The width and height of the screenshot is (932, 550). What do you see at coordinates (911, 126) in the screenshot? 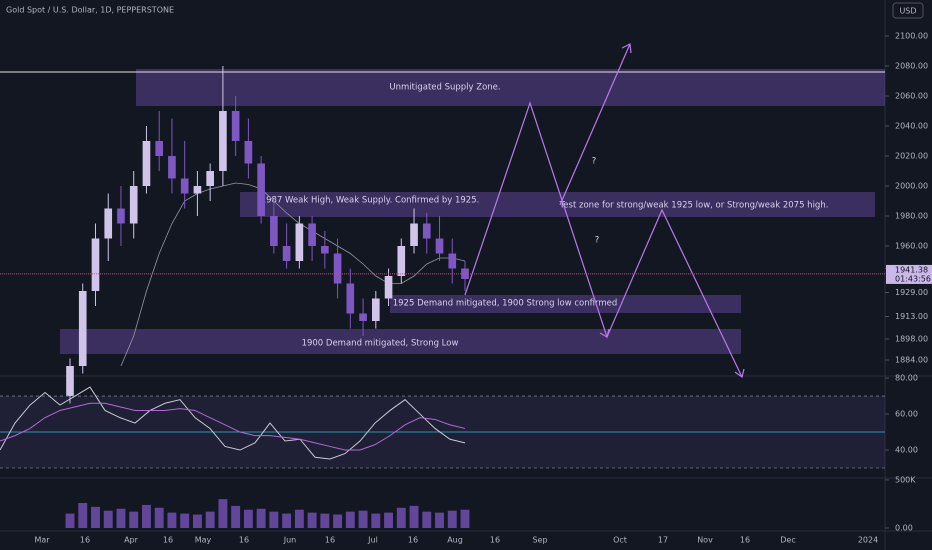
I see `y-tick-label: 2040.00` at bounding box center [911, 126].